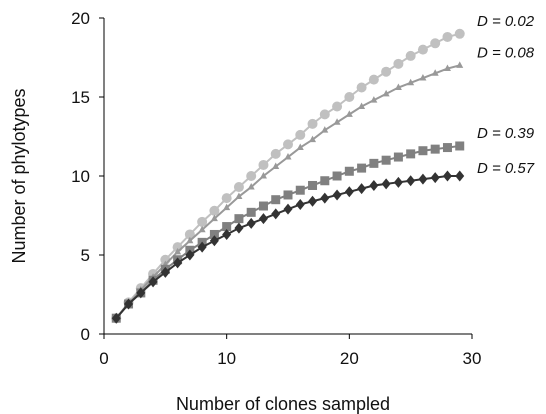 Image resolution: width=546 pixels, height=414 pixels. Describe the element at coordinates (506, 52) in the screenshot. I see `series-label: D = 0.08` at that location.